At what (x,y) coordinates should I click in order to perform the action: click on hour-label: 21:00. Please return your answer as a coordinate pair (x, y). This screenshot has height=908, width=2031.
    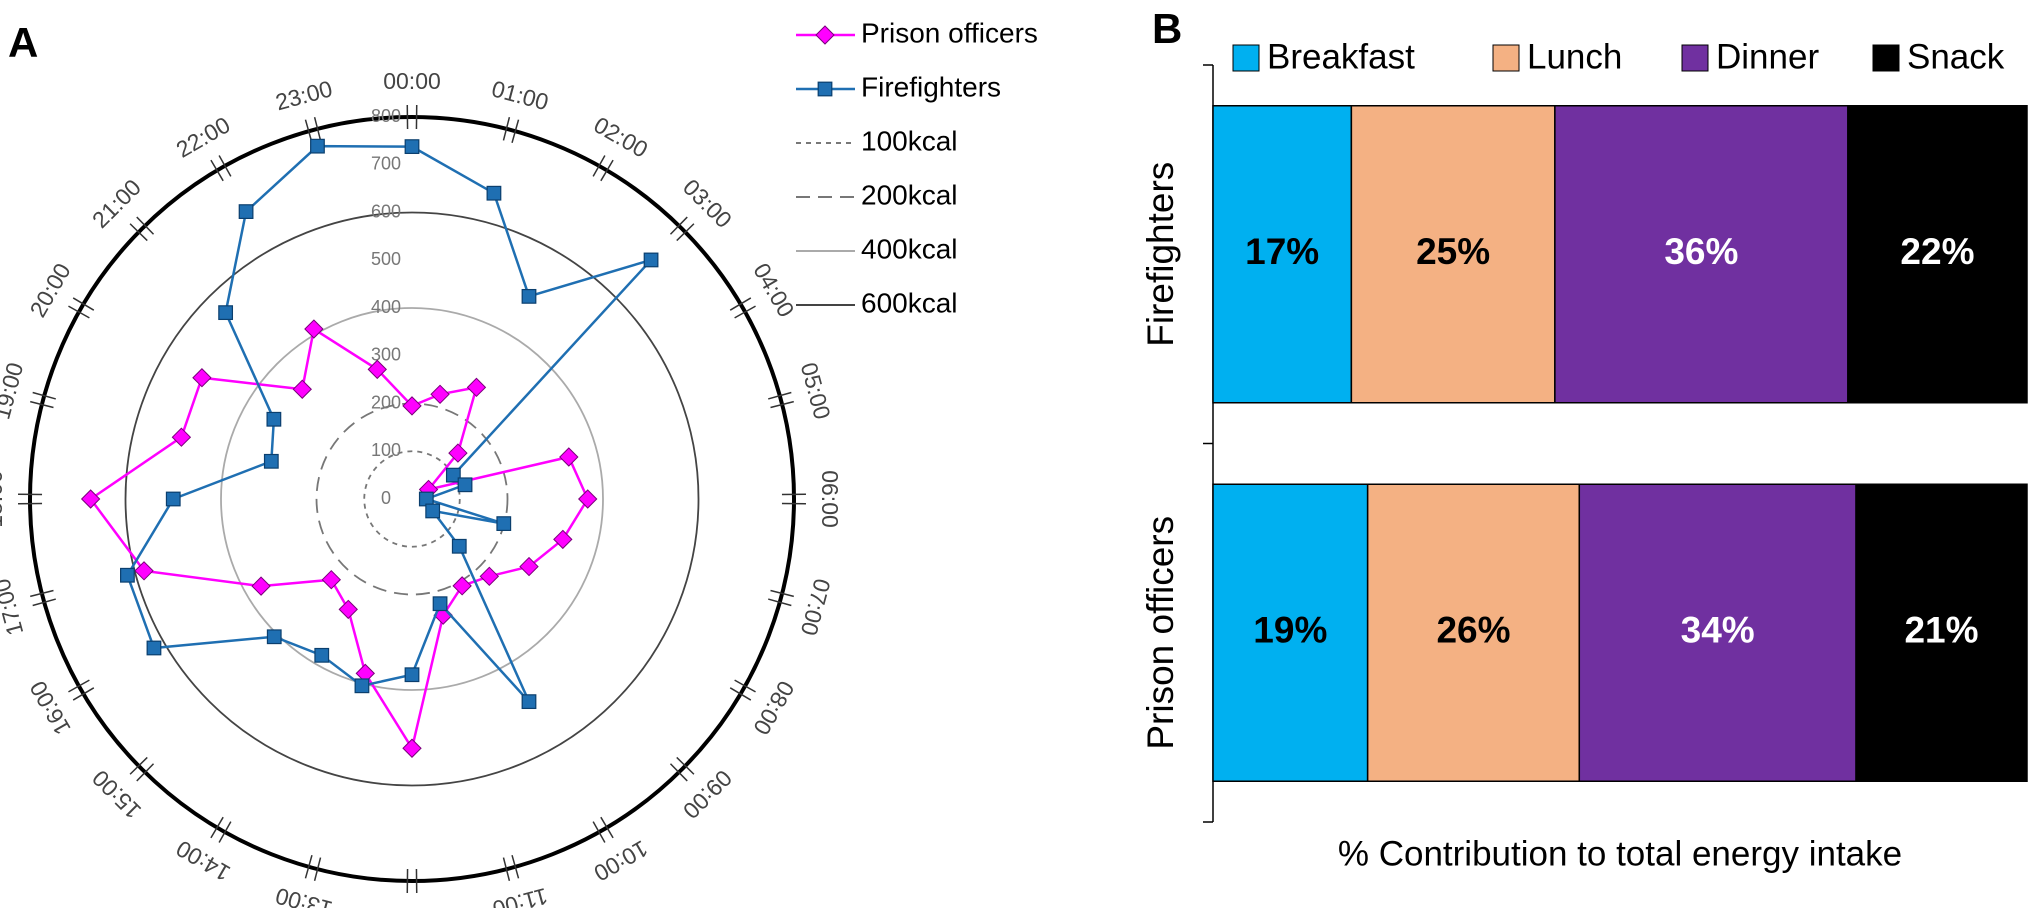
    Looking at the image, I should click on (116, 203).